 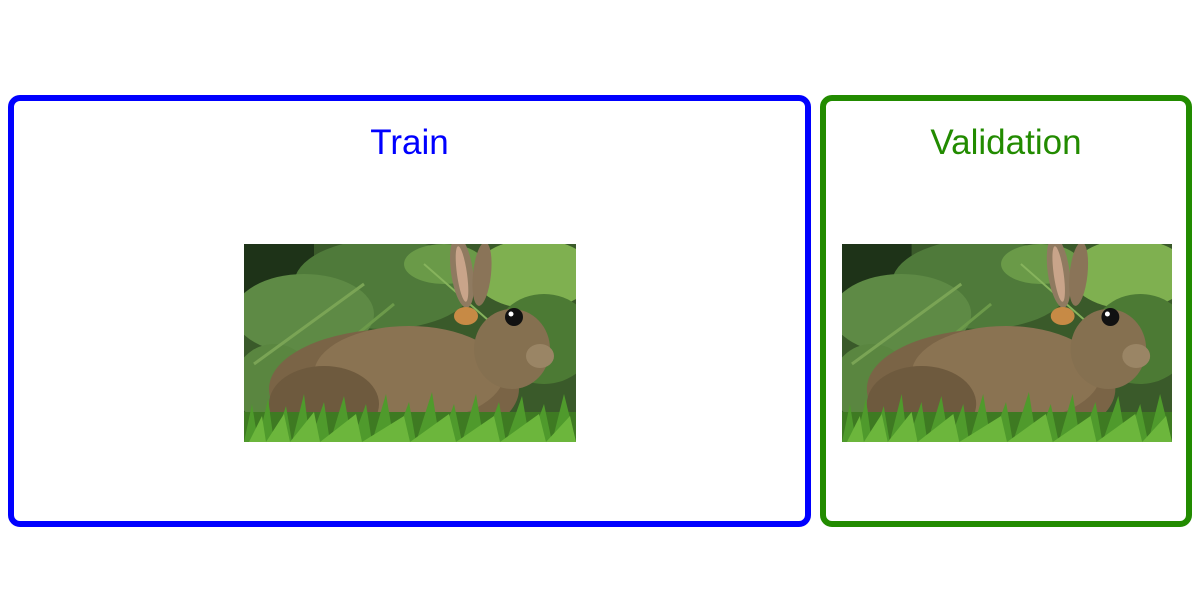 What do you see at coordinates (410, 343) in the screenshot?
I see `train-rabbit-image` at bounding box center [410, 343].